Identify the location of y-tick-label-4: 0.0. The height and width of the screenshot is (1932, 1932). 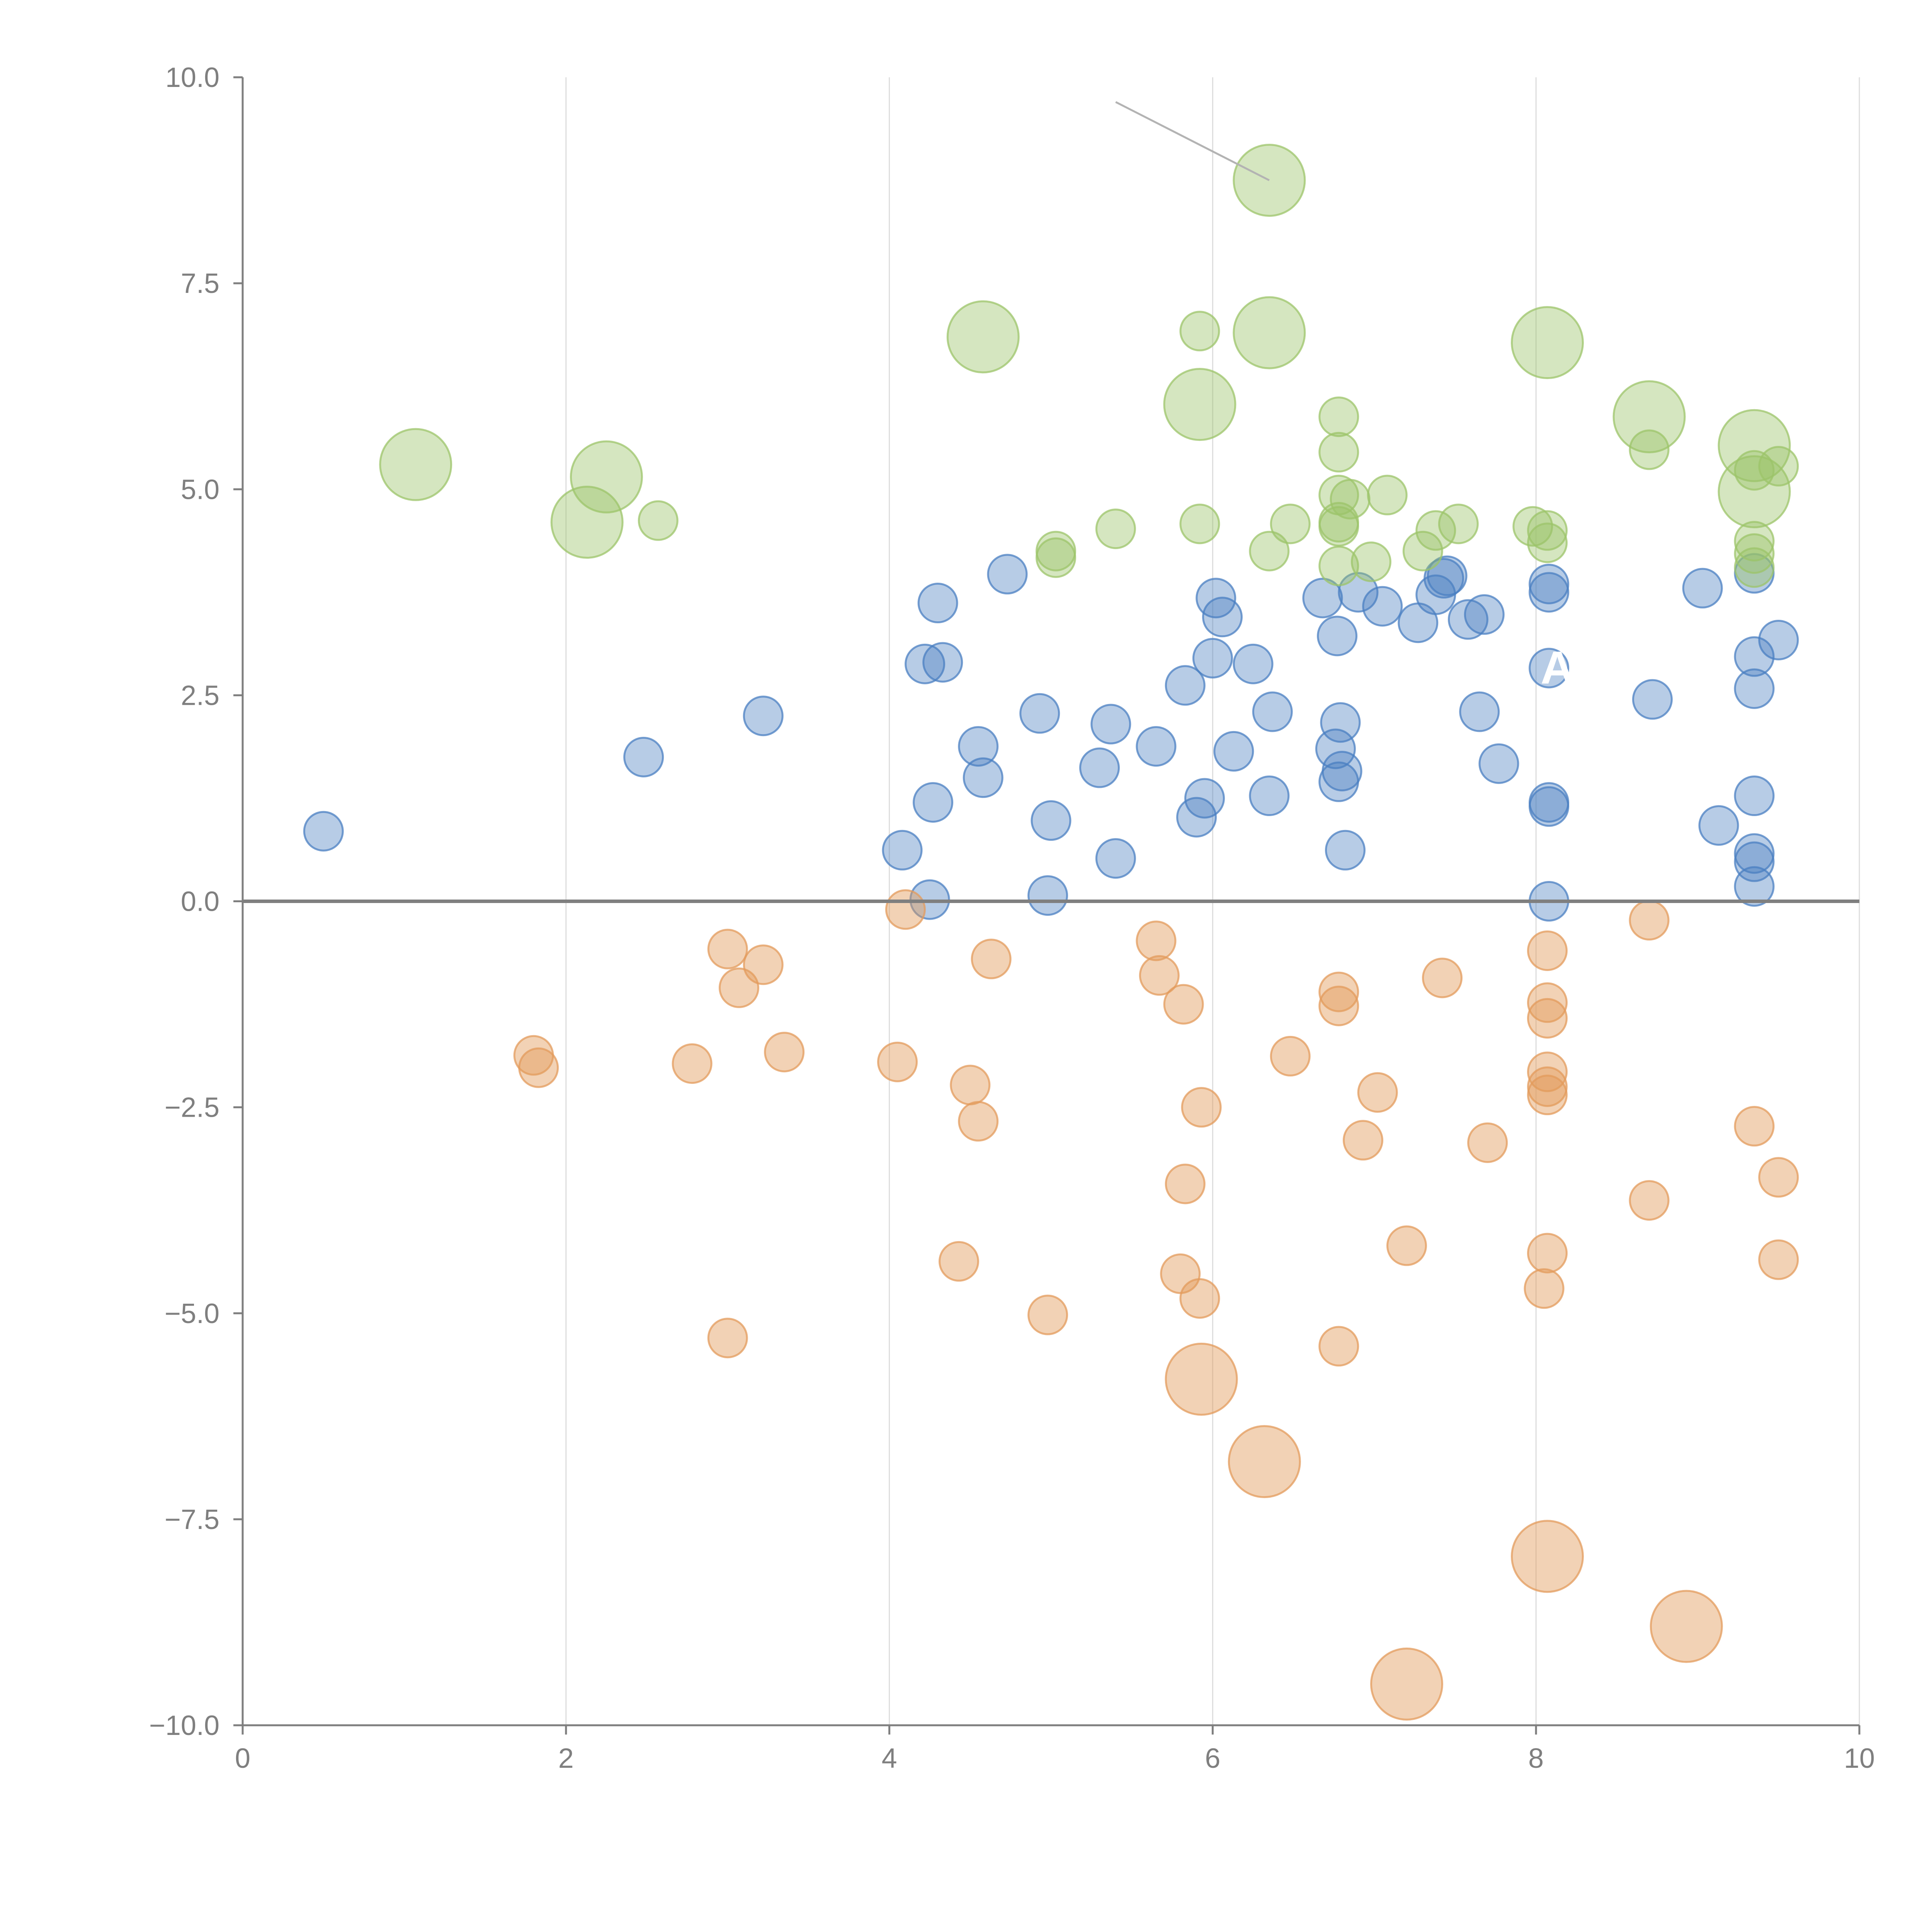
(200, 901).